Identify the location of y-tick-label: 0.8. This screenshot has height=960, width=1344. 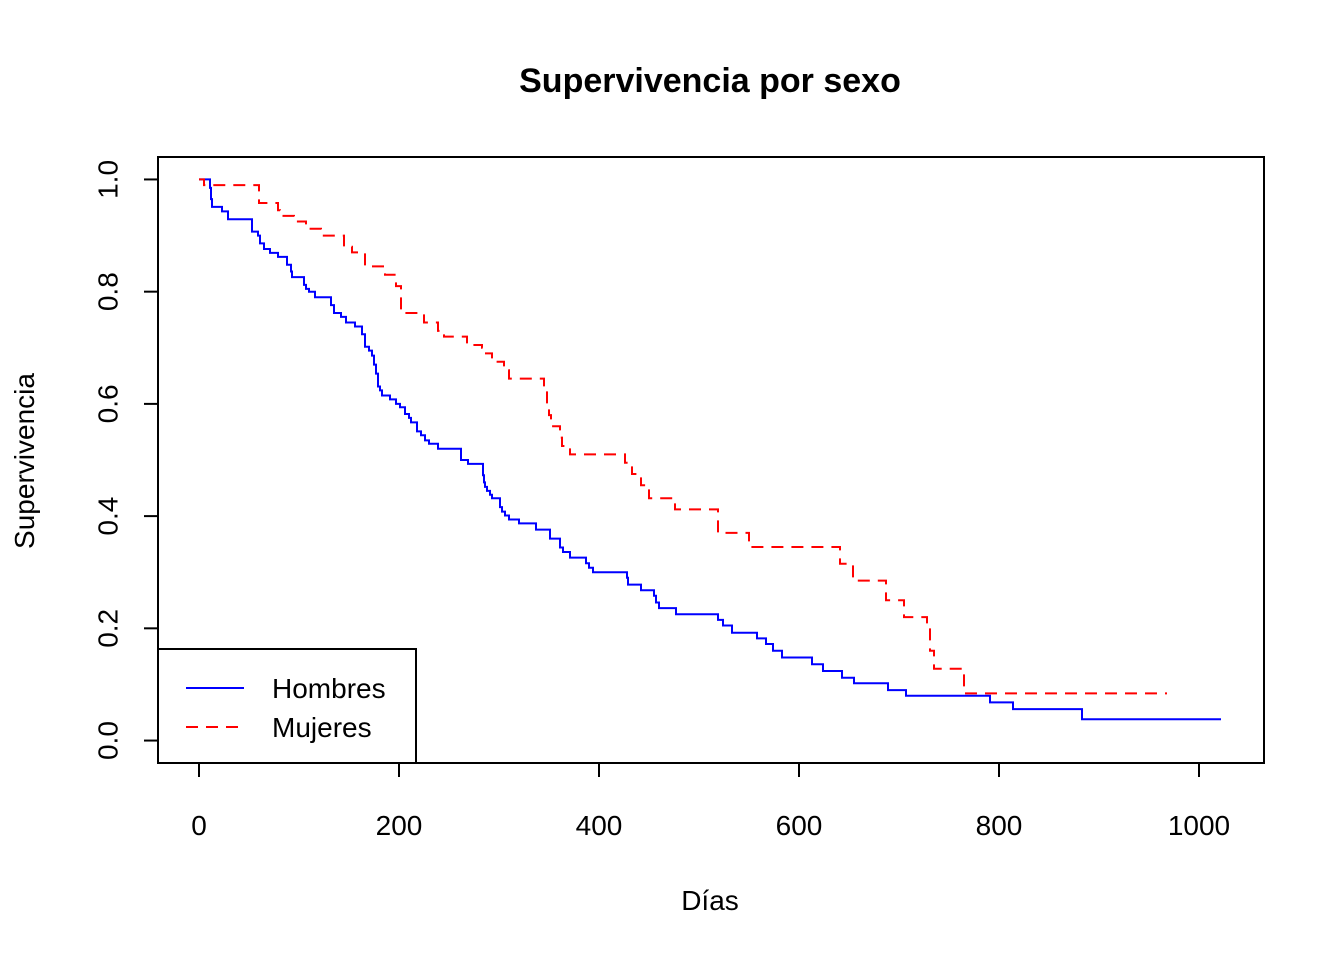
(107, 291).